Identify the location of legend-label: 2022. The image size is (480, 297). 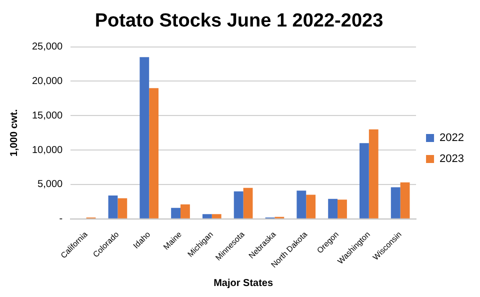
(452, 138).